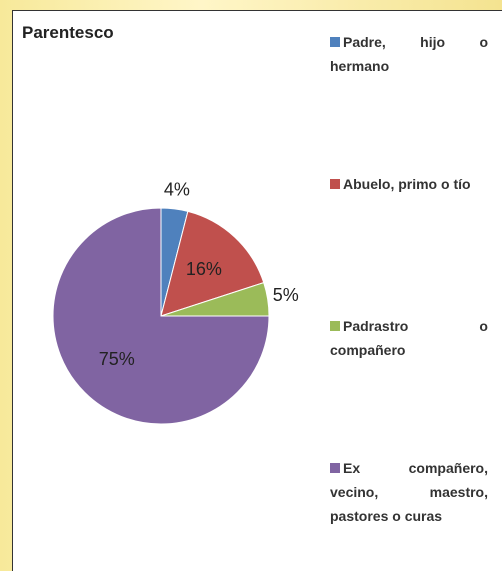 The image size is (502, 571). Describe the element at coordinates (177, 189) in the screenshot. I see `data-label: 4%` at that location.